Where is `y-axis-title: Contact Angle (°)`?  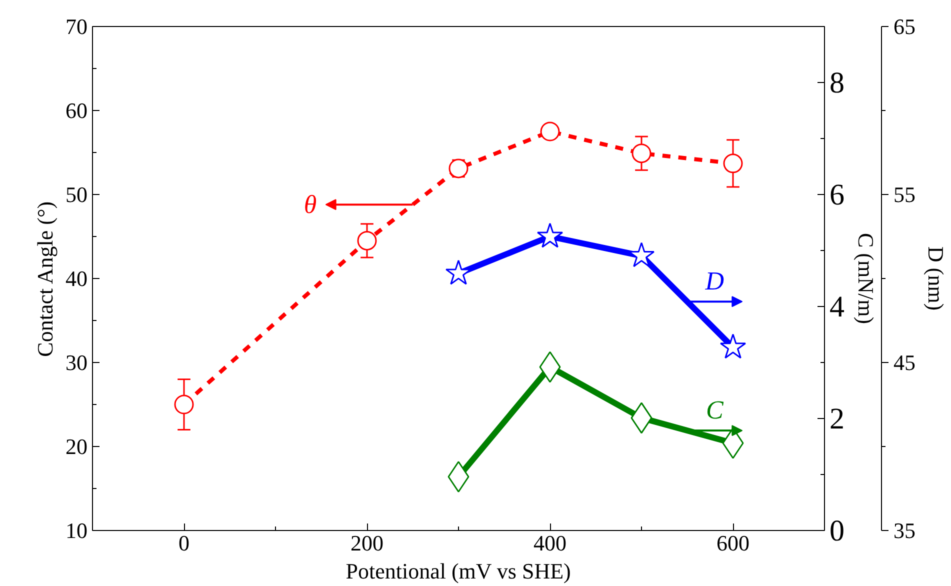 y-axis-title: Contact Angle (°) is located at coordinates (45, 279).